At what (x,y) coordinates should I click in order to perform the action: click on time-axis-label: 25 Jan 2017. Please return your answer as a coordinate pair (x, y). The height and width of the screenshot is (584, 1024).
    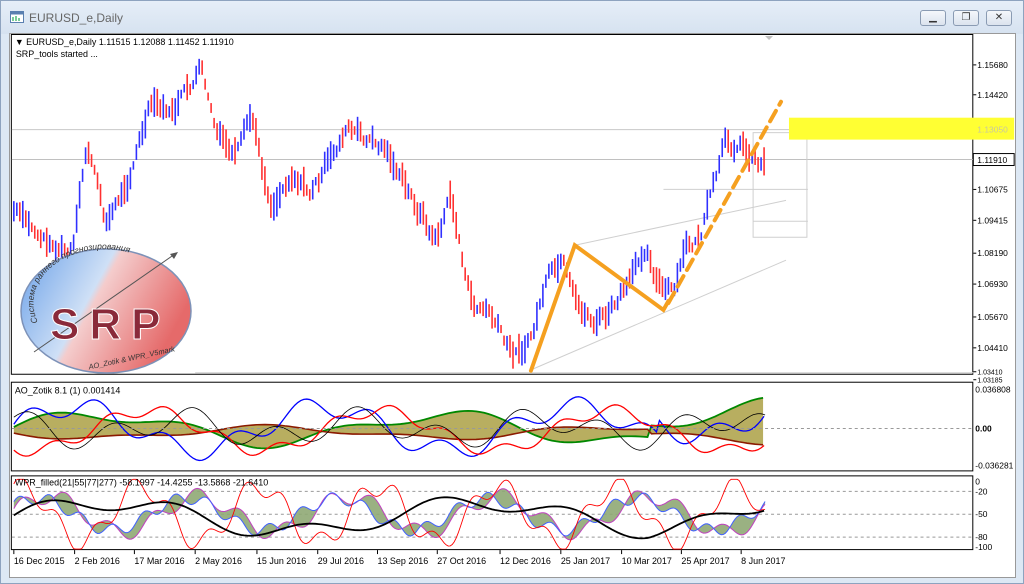
    Looking at the image, I should click on (585, 561).